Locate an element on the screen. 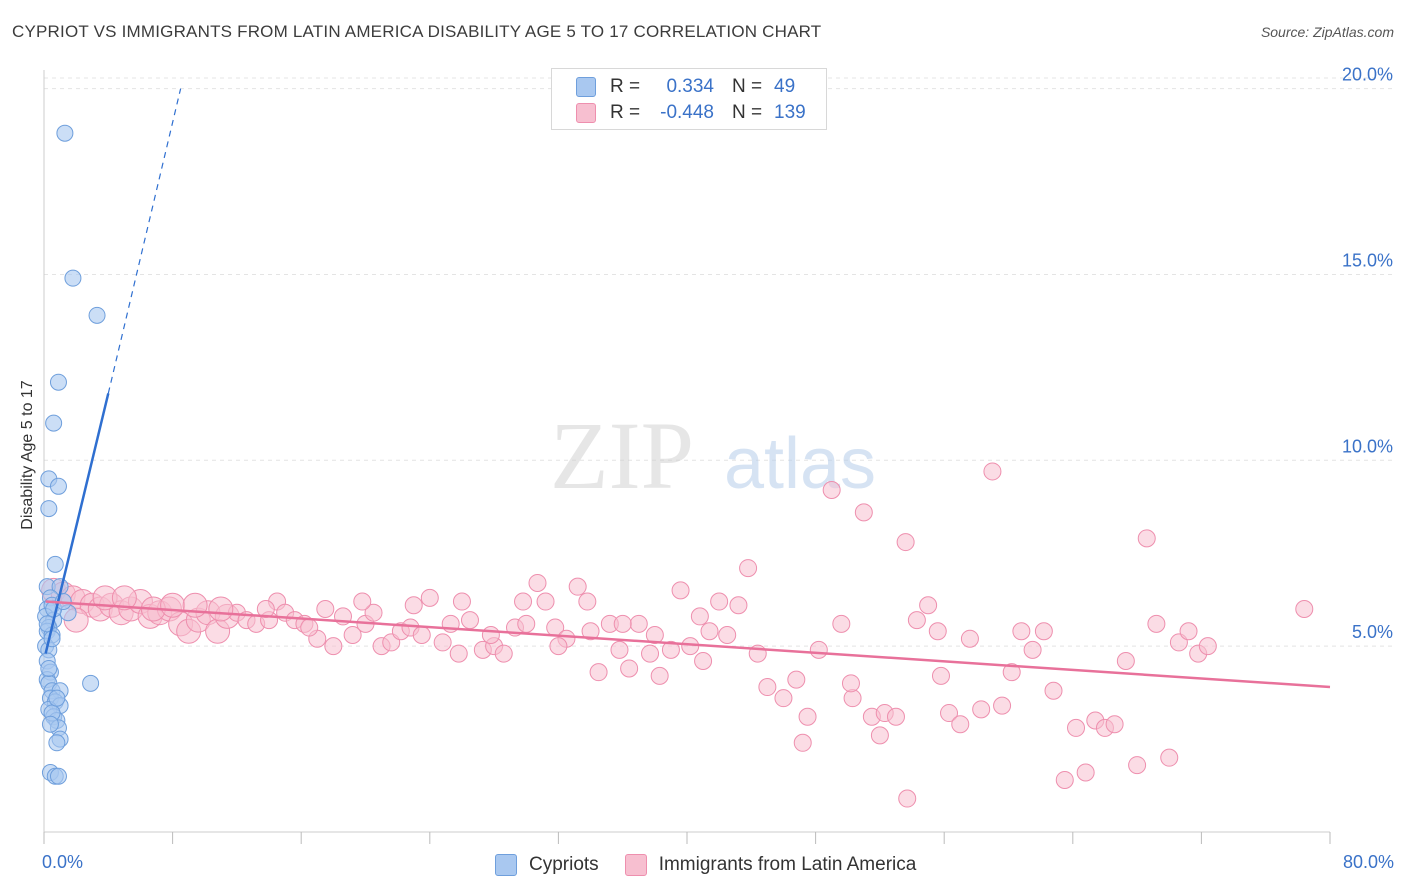 The width and height of the screenshot is (1406, 892). watermark-atlas: atlas is located at coordinates (800, 464).